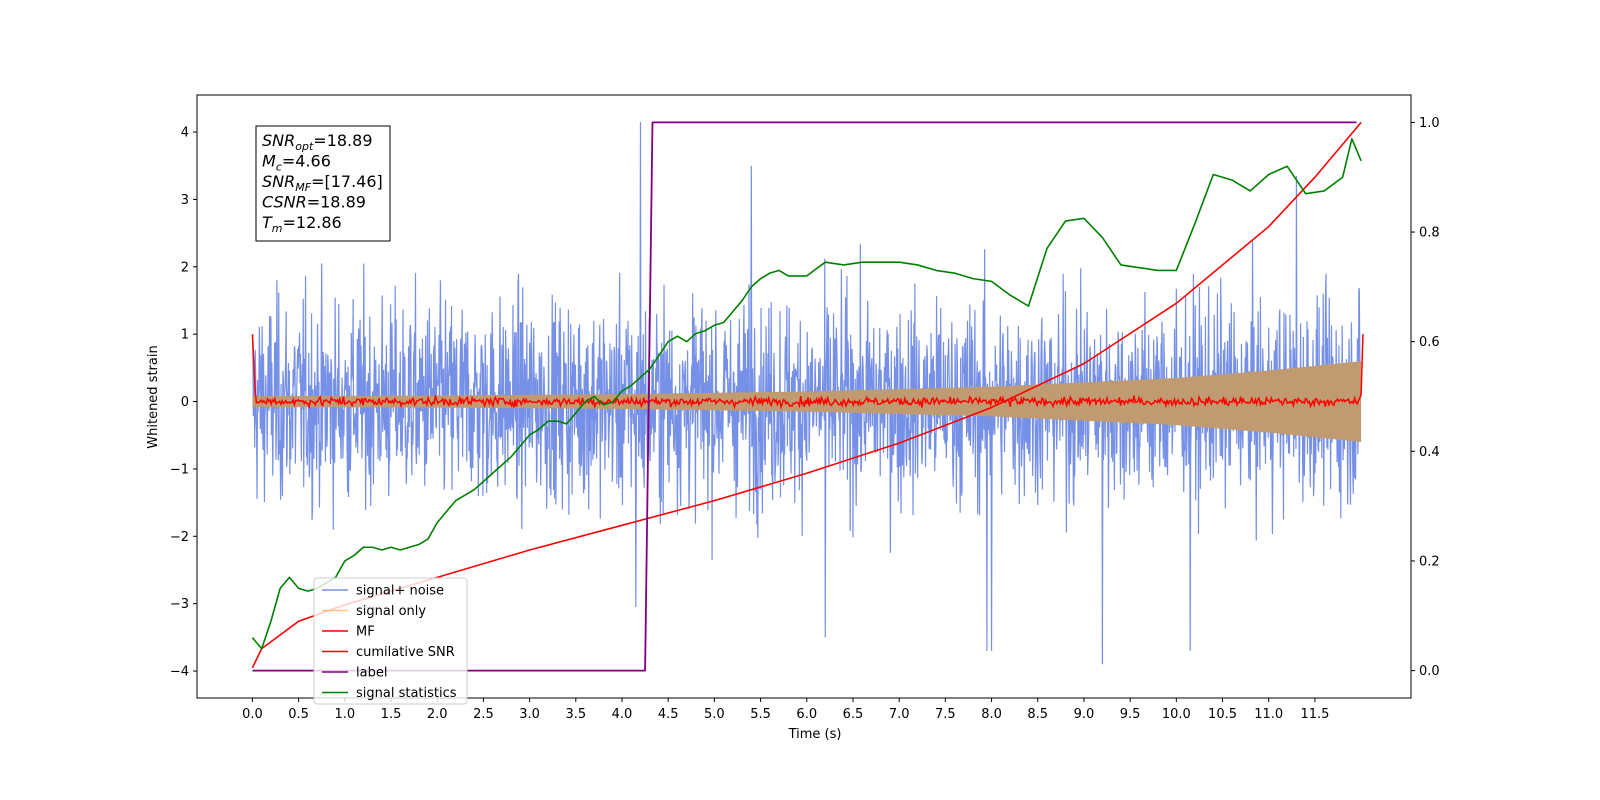 This screenshot has height=800, width=1600. What do you see at coordinates (279, 167) in the screenshot?
I see `annotation-subscript: c` at bounding box center [279, 167].